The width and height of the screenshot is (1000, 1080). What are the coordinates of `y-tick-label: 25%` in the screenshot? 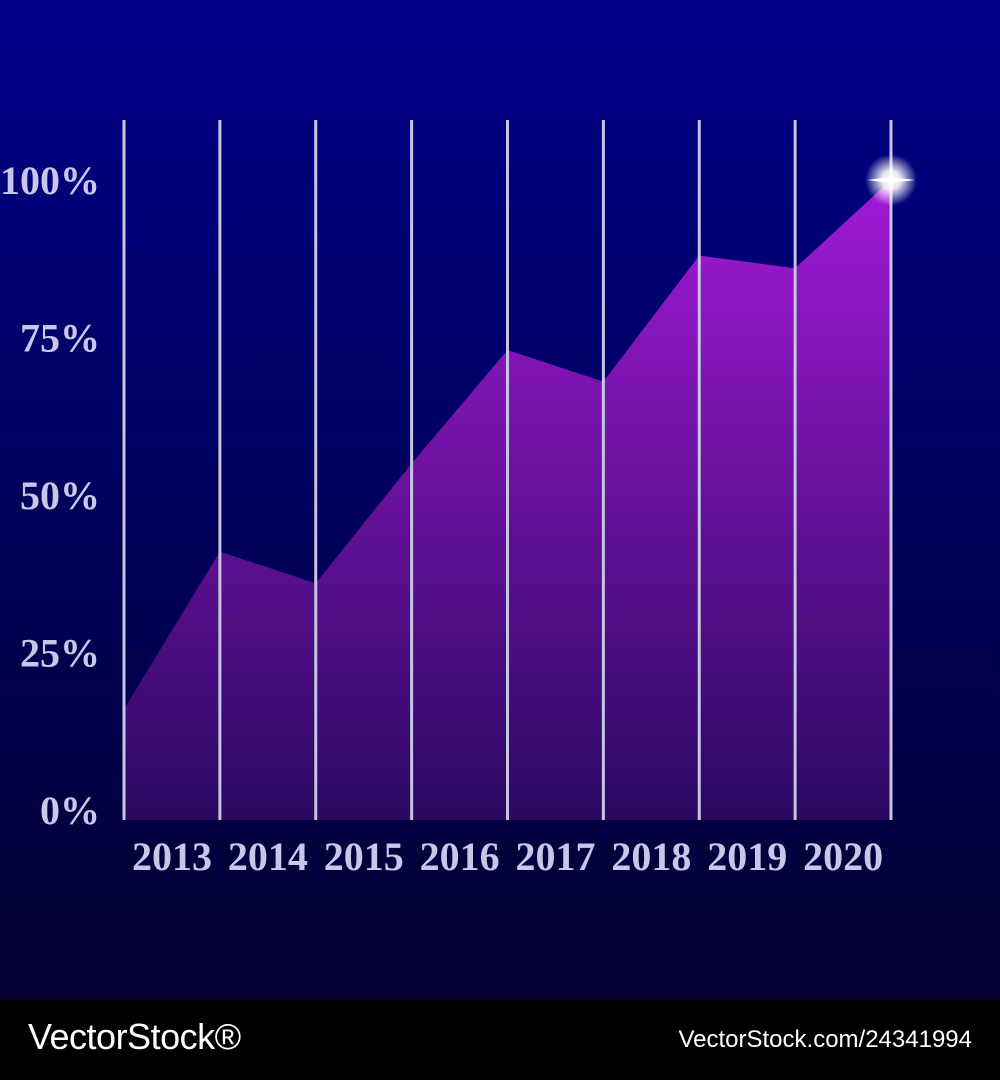 It's located at (60, 653).